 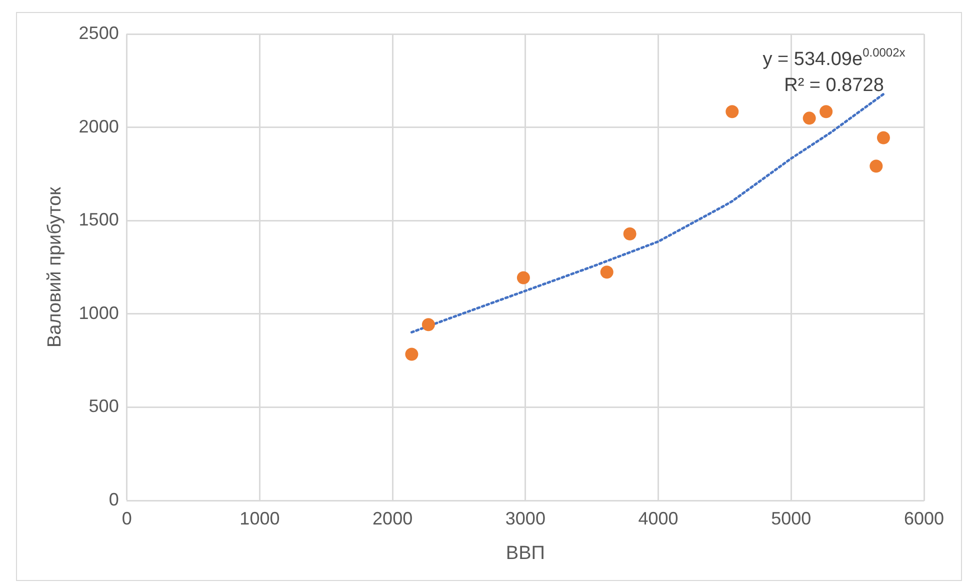 I want to click on y-tick-label: 2000, so click(x=98, y=126).